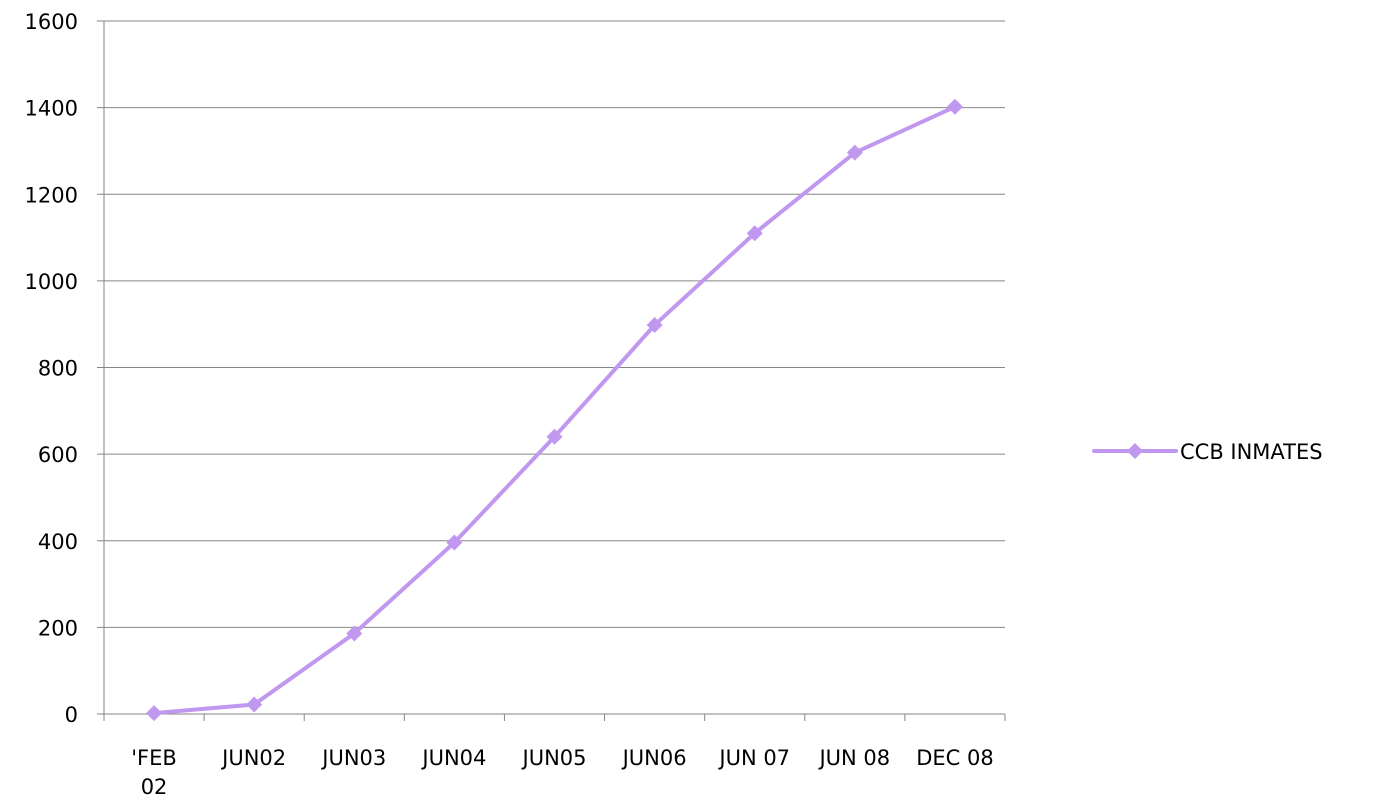 The height and width of the screenshot is (802, 1383). I want to click on x-tick-label: 'FEB 02, so click(154, 772).